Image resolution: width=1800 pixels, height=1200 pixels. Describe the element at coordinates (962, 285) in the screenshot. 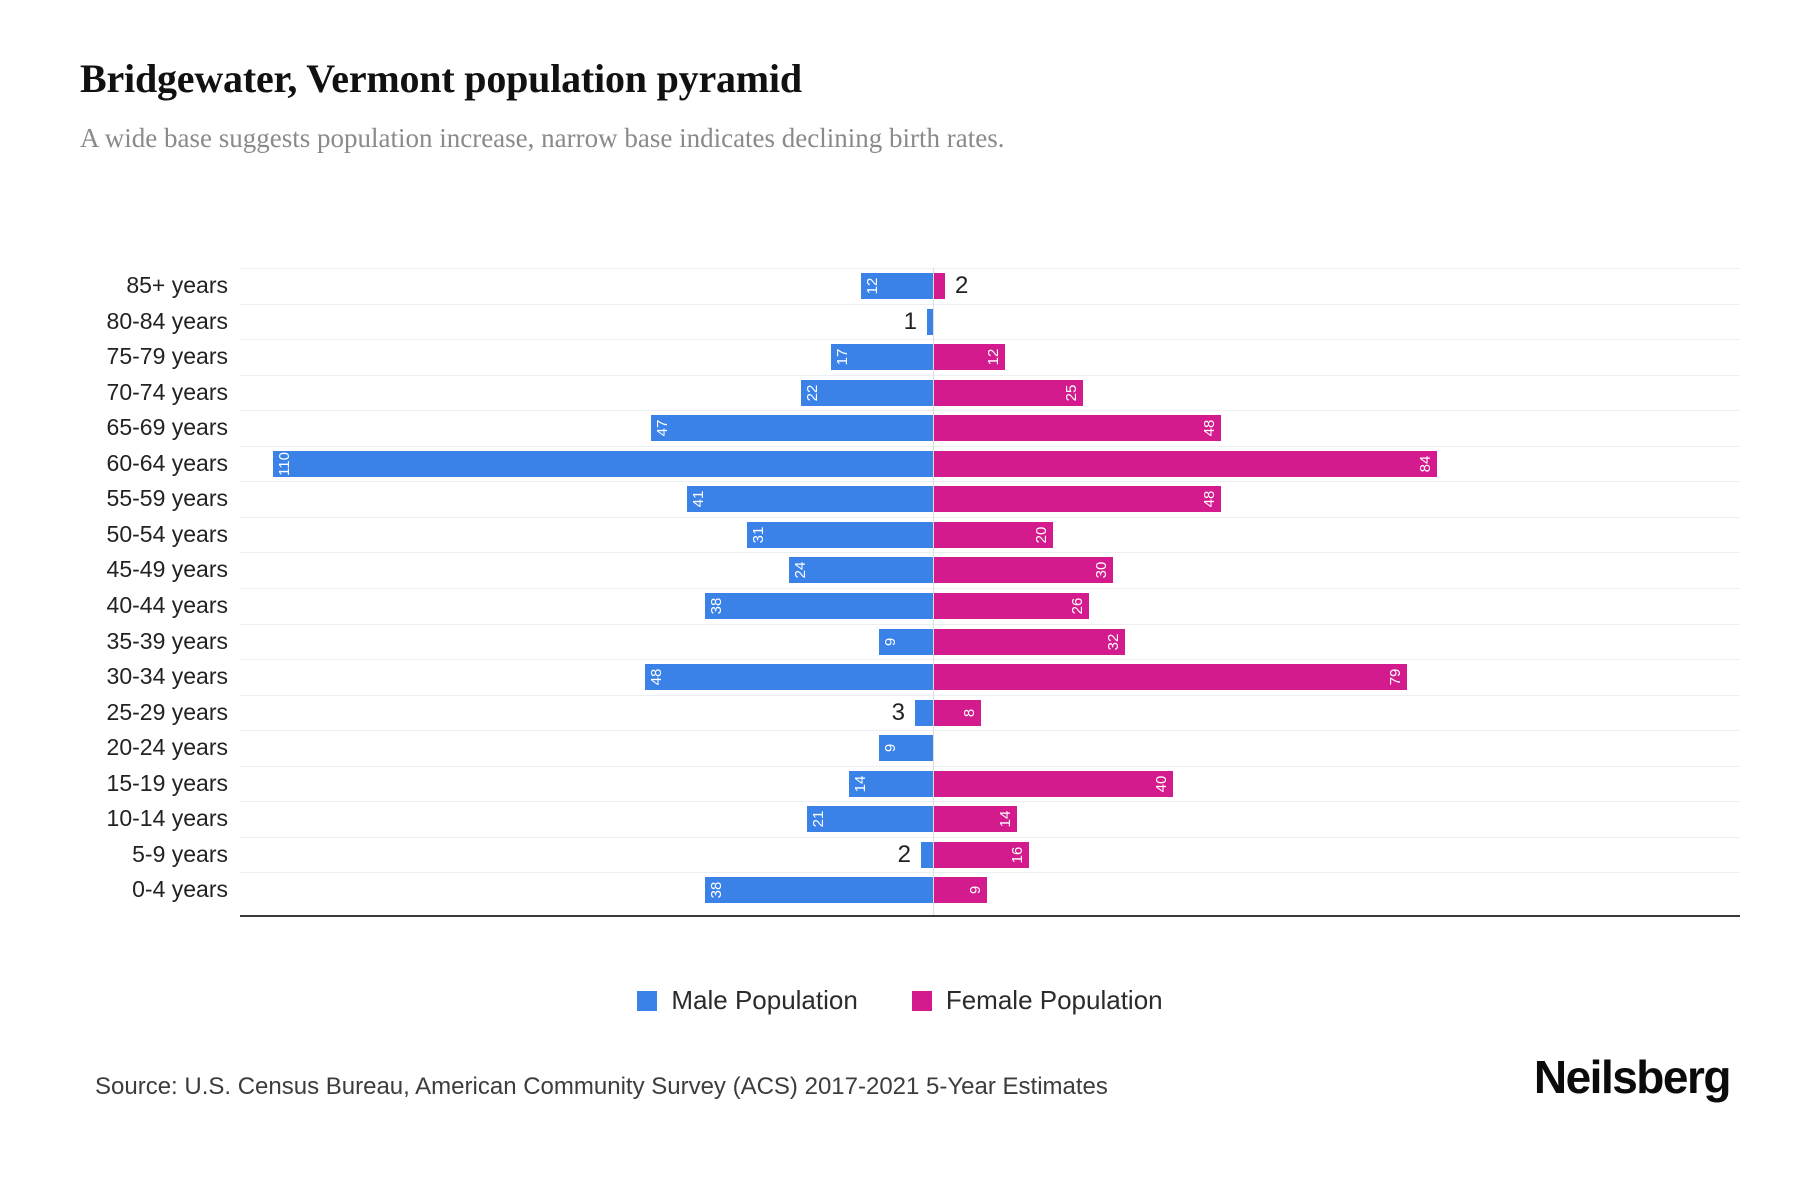

I see `female-bar-value-label: 2` at that location.